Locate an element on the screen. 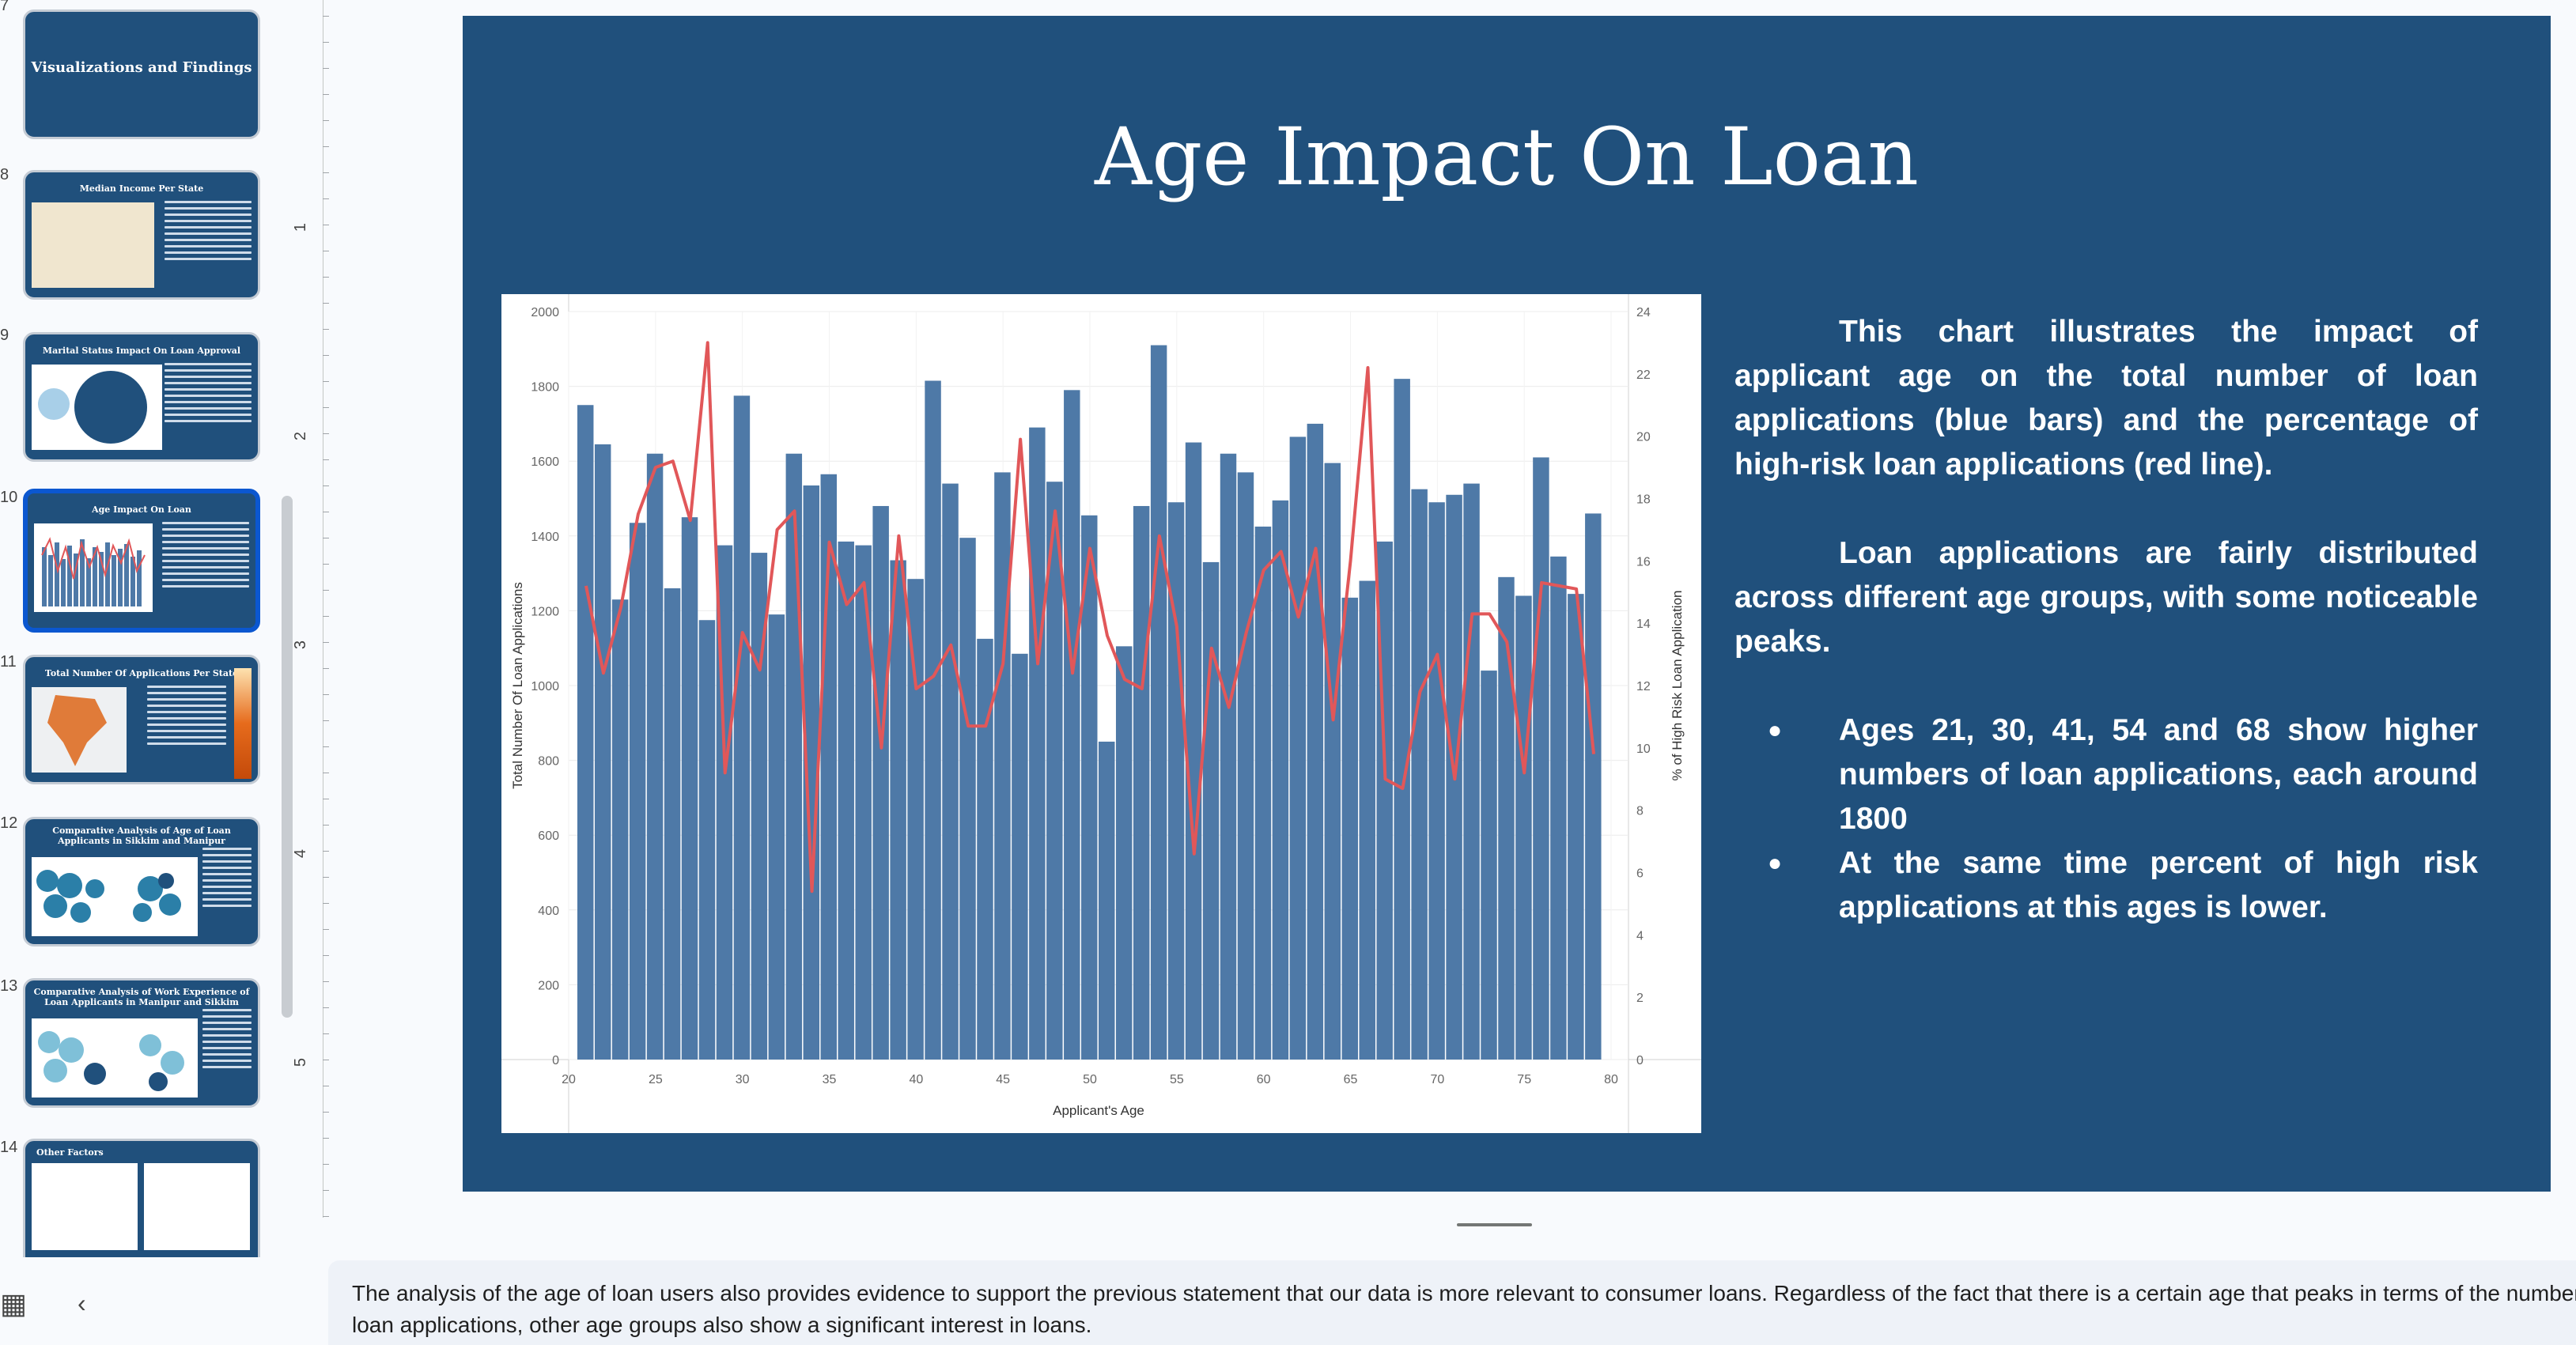  ruler-label: 3 is located at coordinates (301, 645).